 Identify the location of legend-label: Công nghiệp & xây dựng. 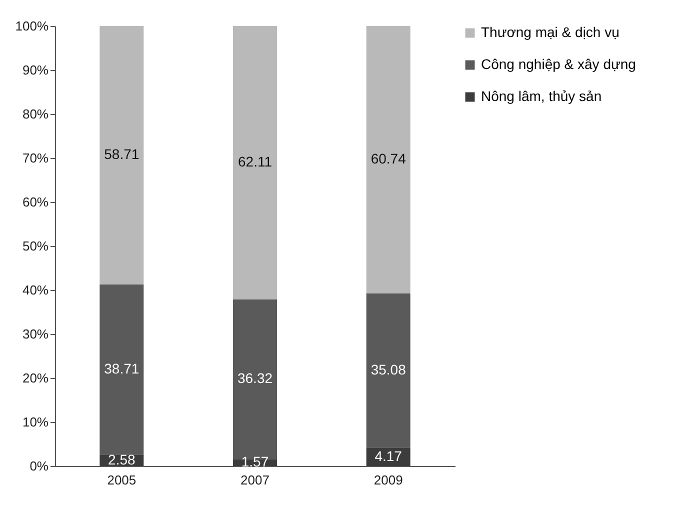
(558, 64).